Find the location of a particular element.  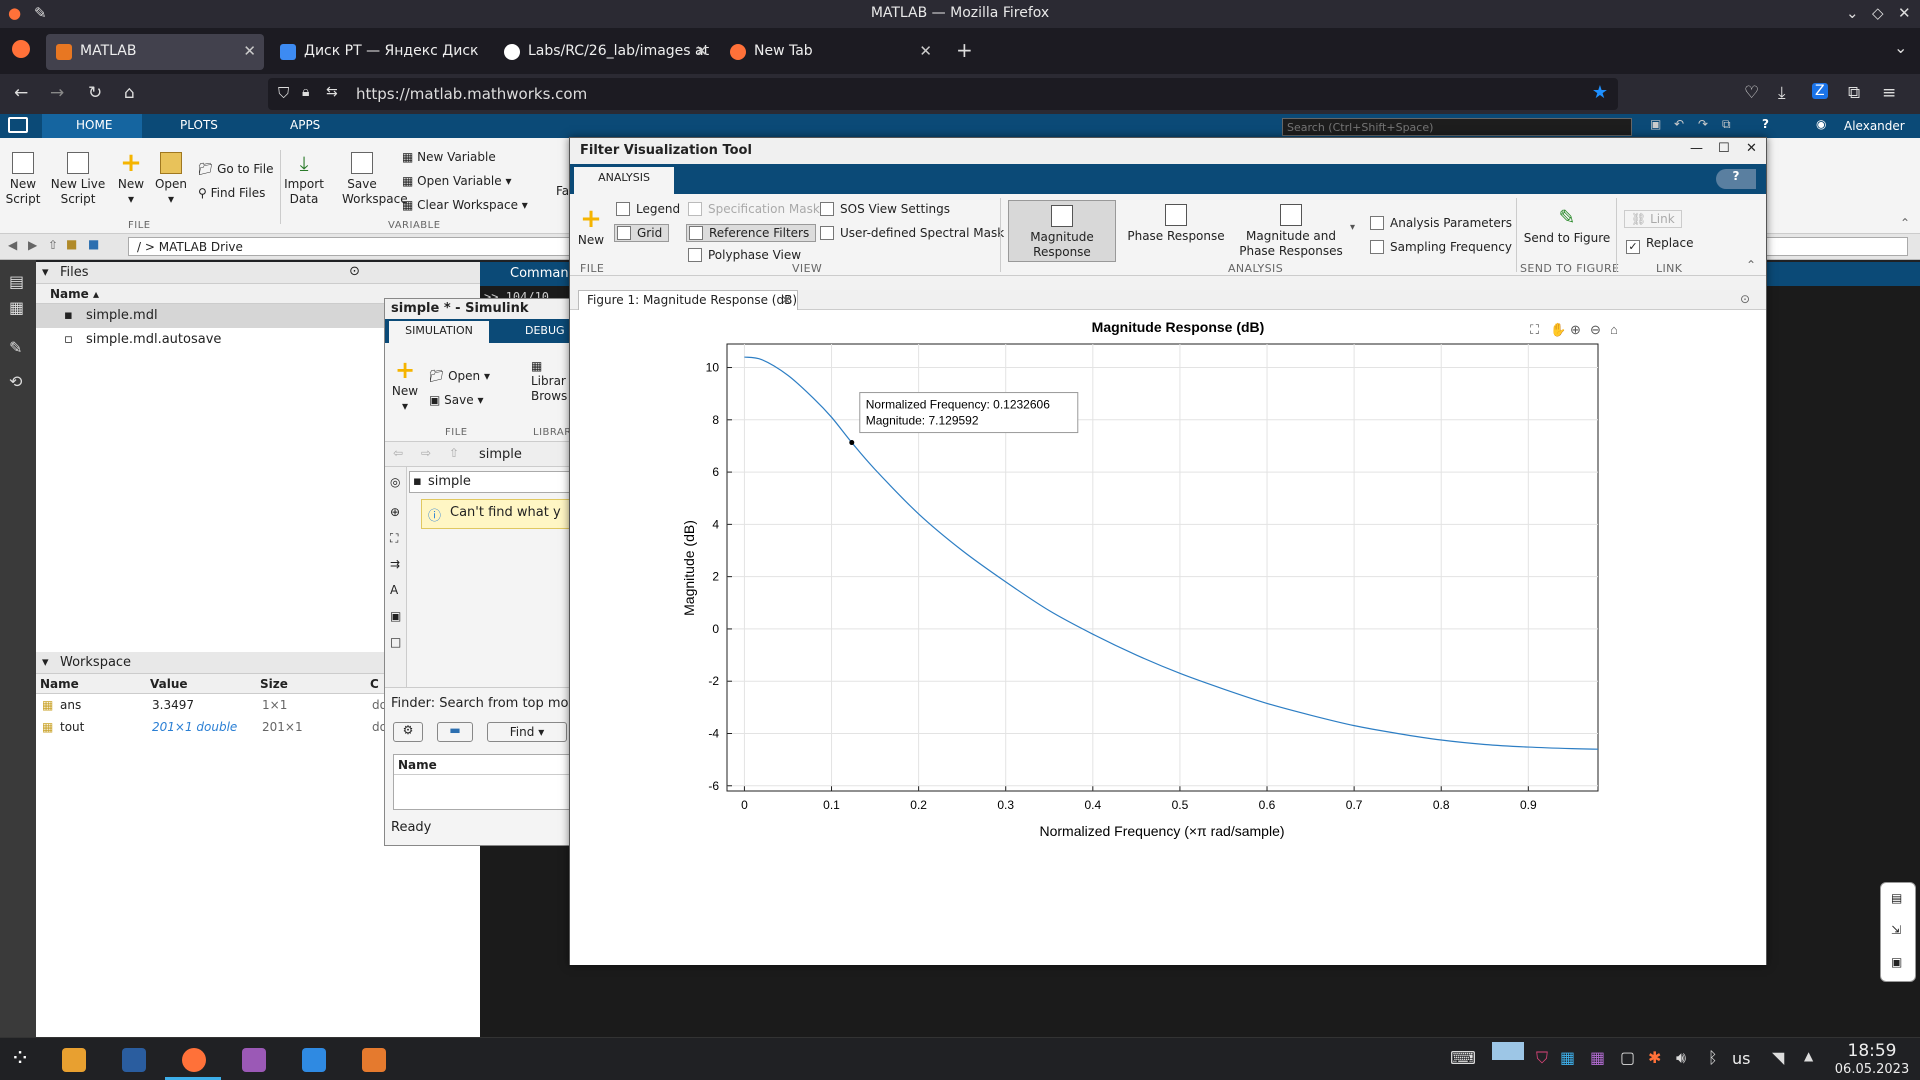

arrow-icon: ⇉ is located at coordinates (395, 564).